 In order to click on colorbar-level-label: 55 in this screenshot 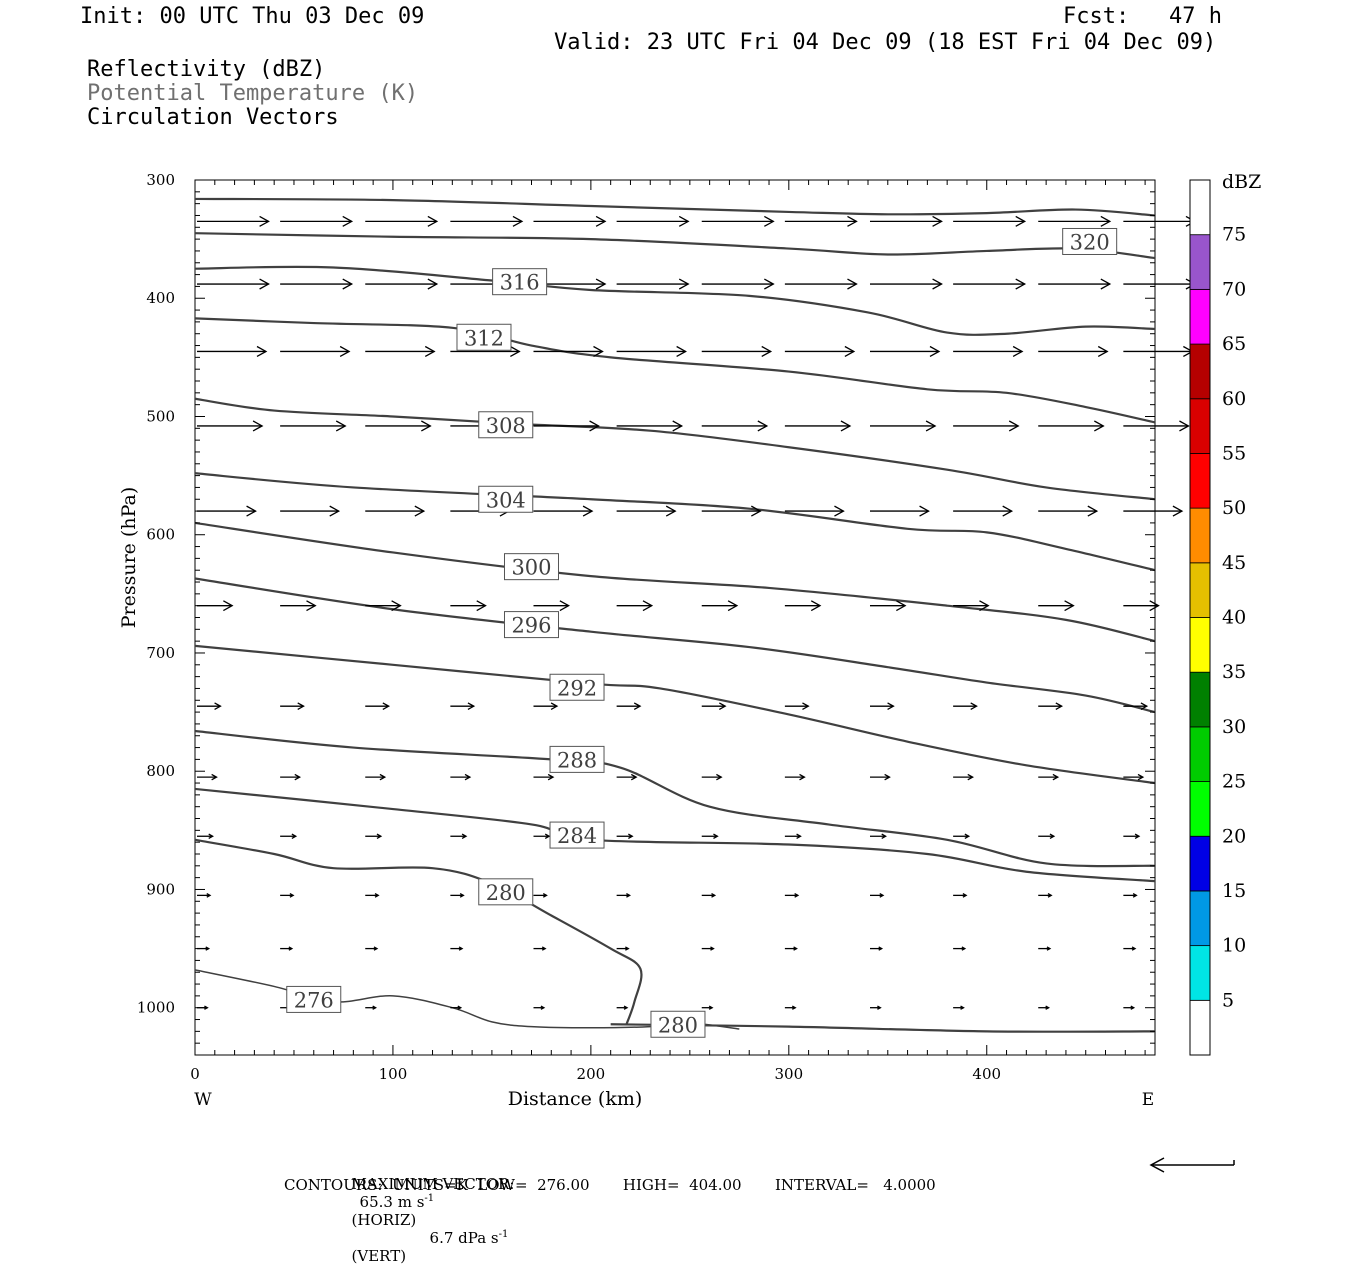, I will do `click(1234, 453)`.